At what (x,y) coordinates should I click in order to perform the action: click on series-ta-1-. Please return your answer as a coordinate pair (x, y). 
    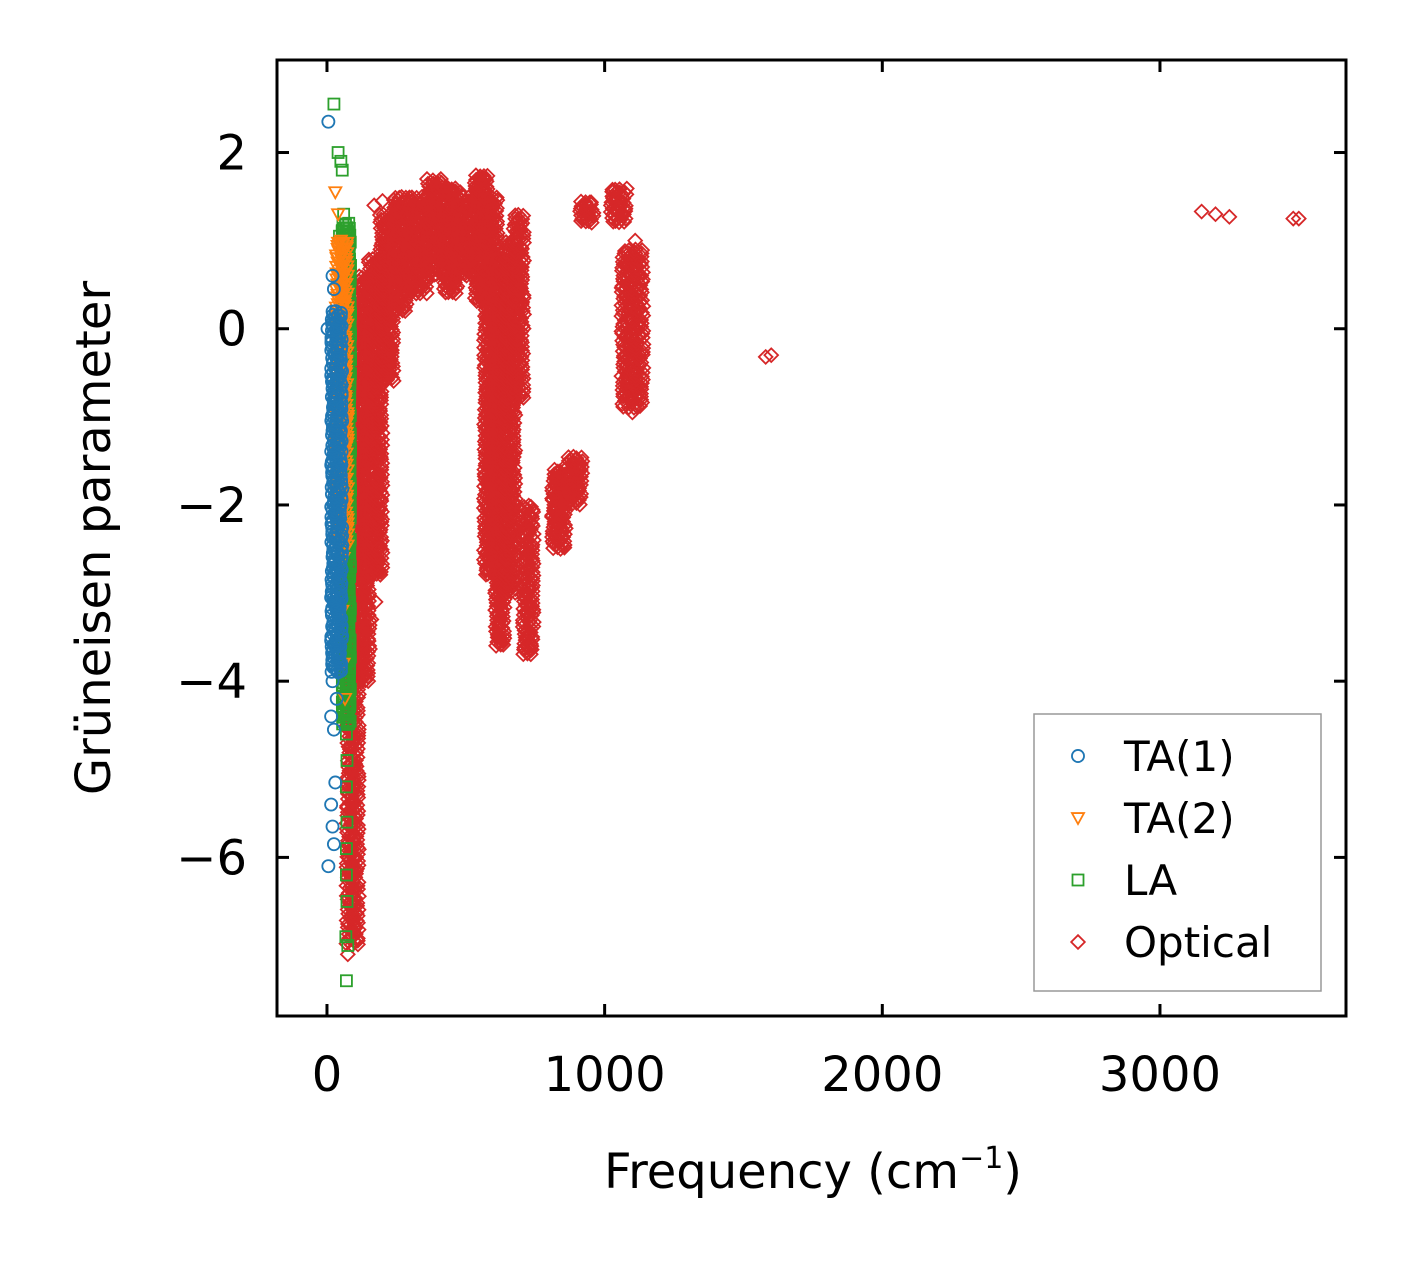
    Looking at the image, I should click on (335, 494).